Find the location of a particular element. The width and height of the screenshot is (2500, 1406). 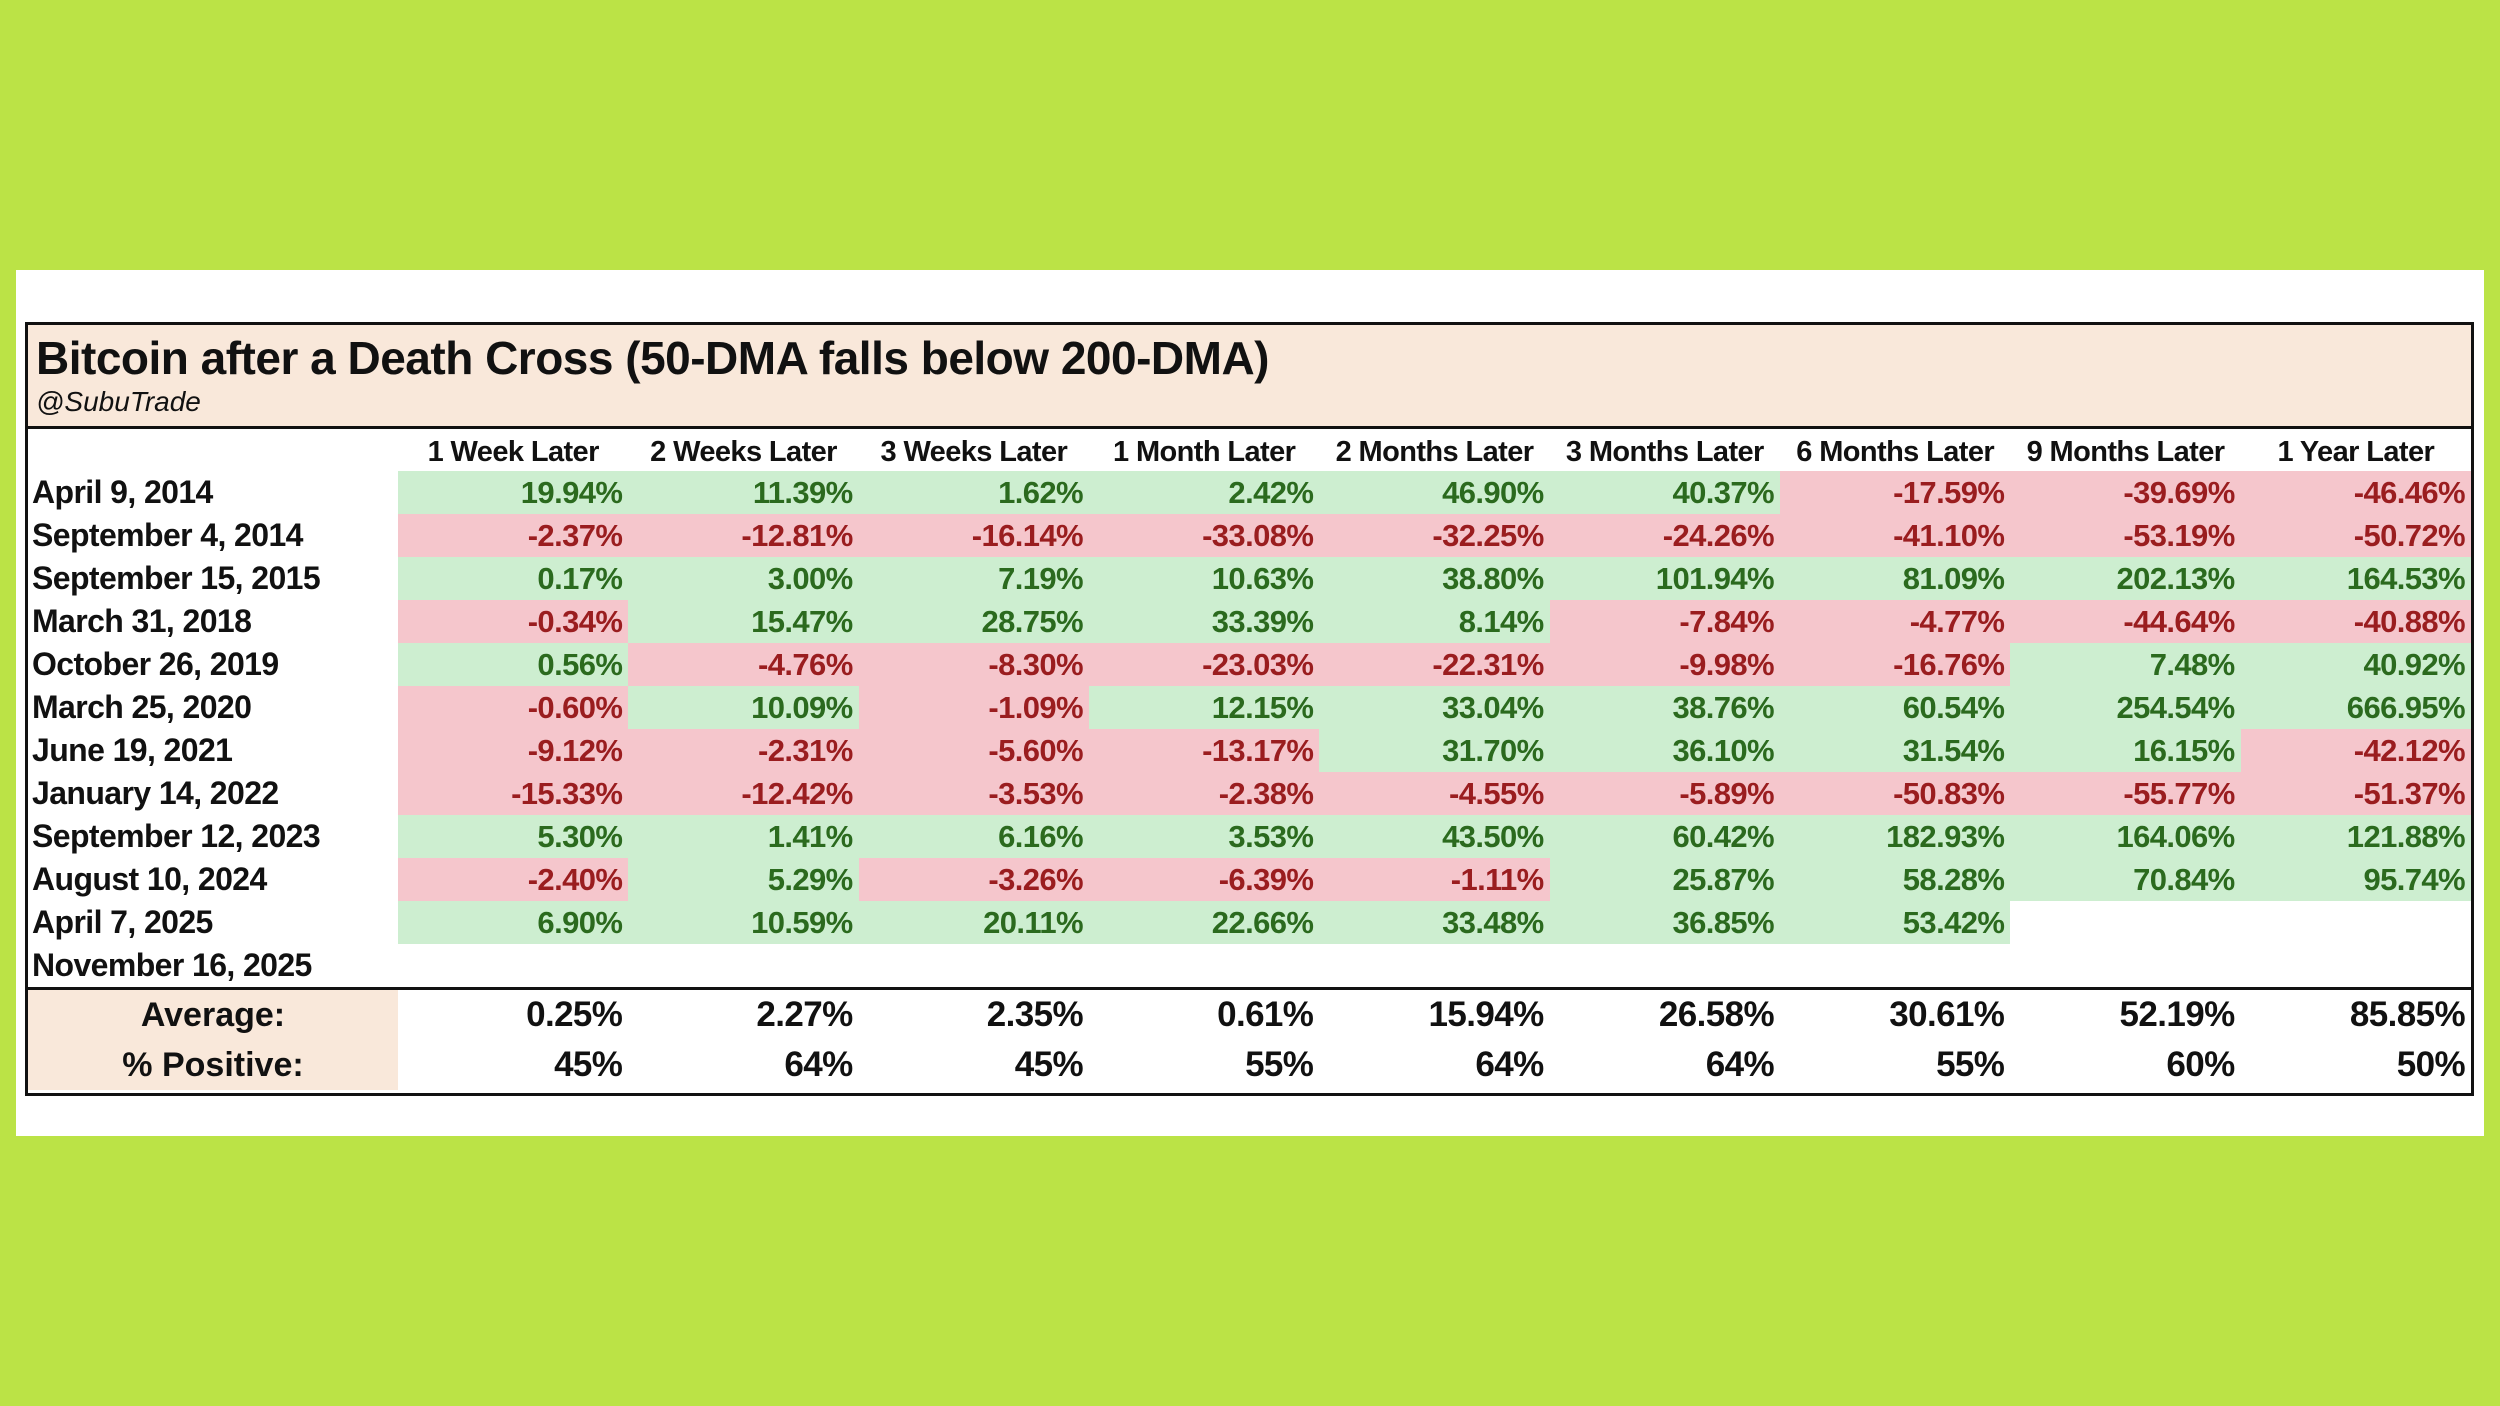

table-cell: 1.41% is located at coordinates (743, 836).